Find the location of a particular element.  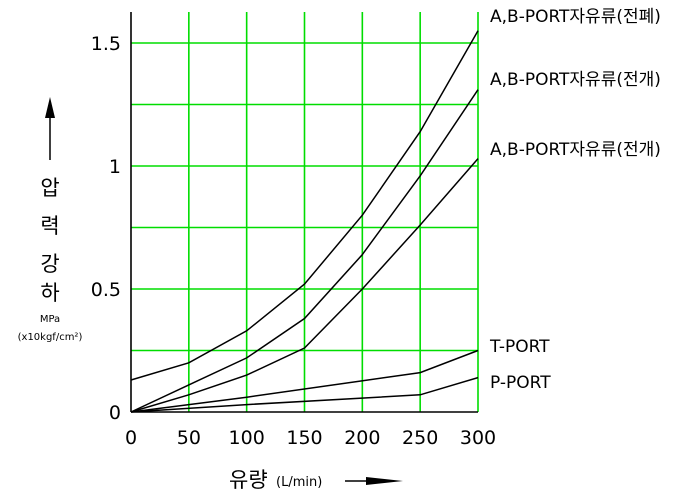

y-tick-label-1: 1 is located at coordinates (115, 167).